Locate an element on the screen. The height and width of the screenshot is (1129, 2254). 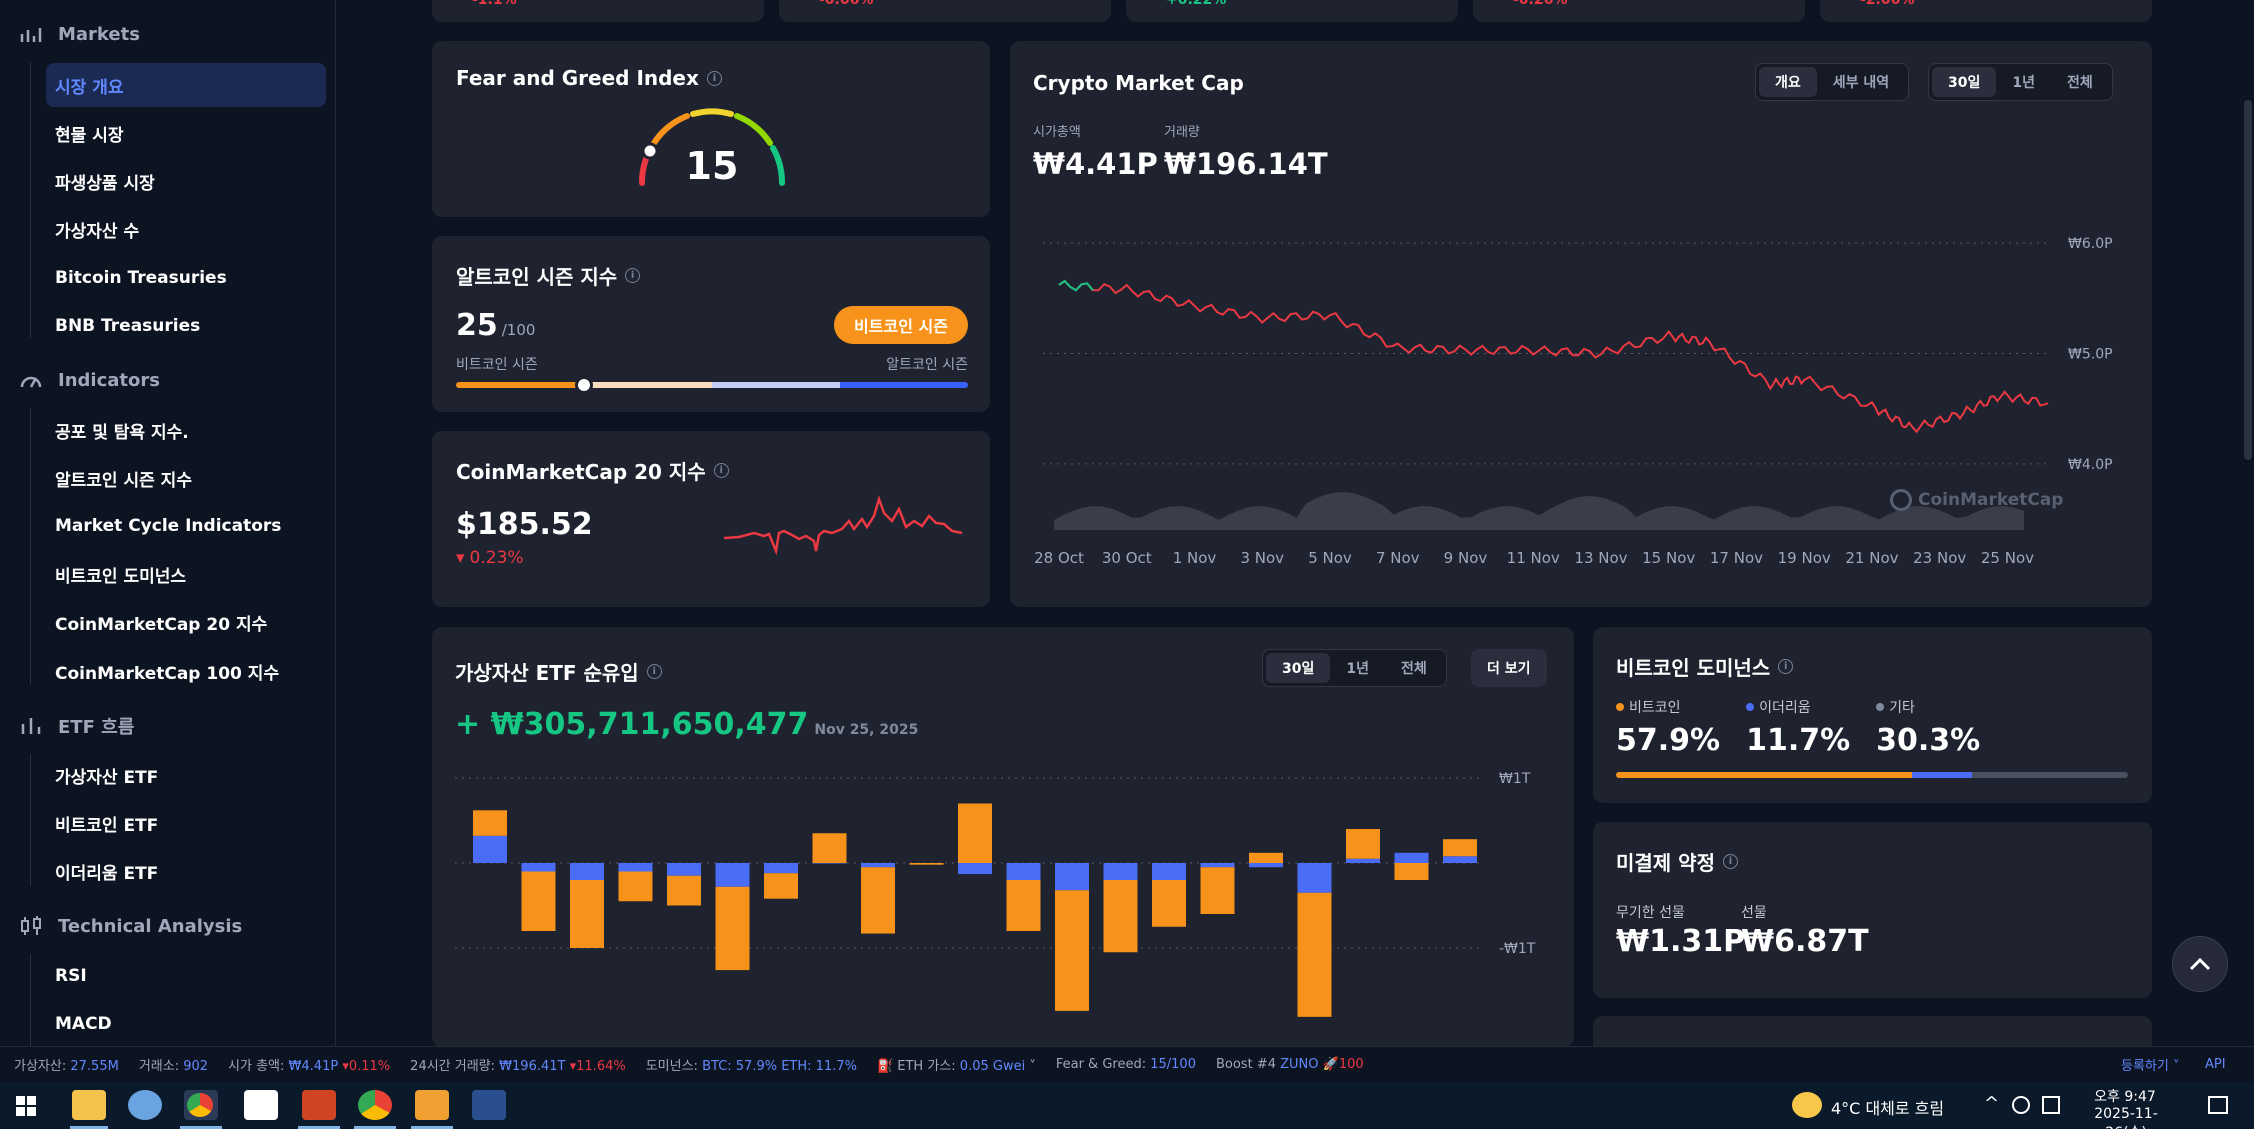
top-card: -0.26% is located at coordinates (1639, 11).